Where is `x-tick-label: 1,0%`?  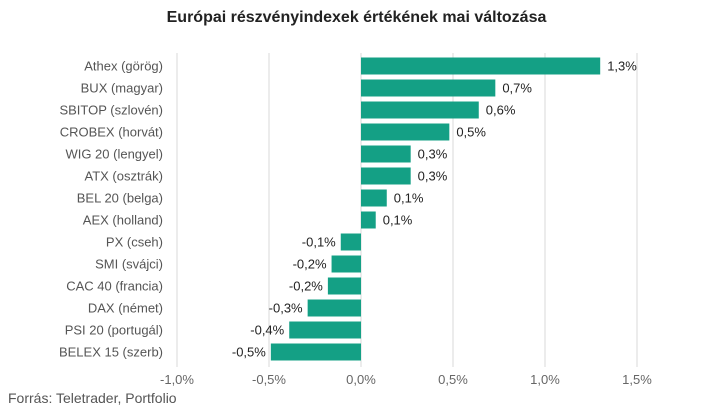
x-tick-label: 1,0% is located at coordinates (545, 379).